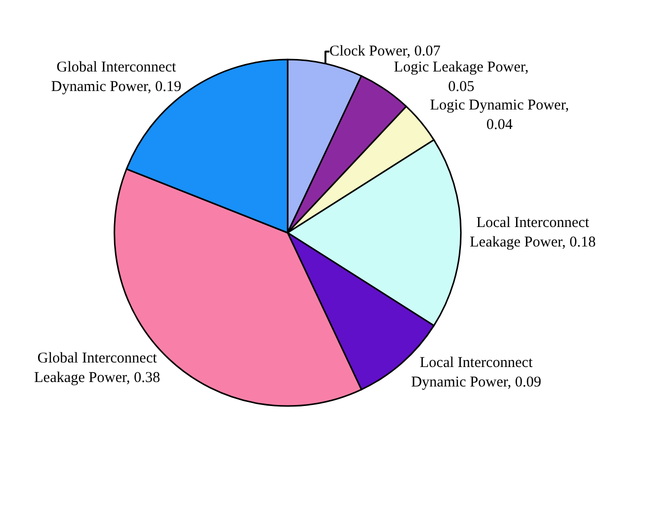  I want to click on slice-label: Clock Power, 0.07, so click(385, 52).